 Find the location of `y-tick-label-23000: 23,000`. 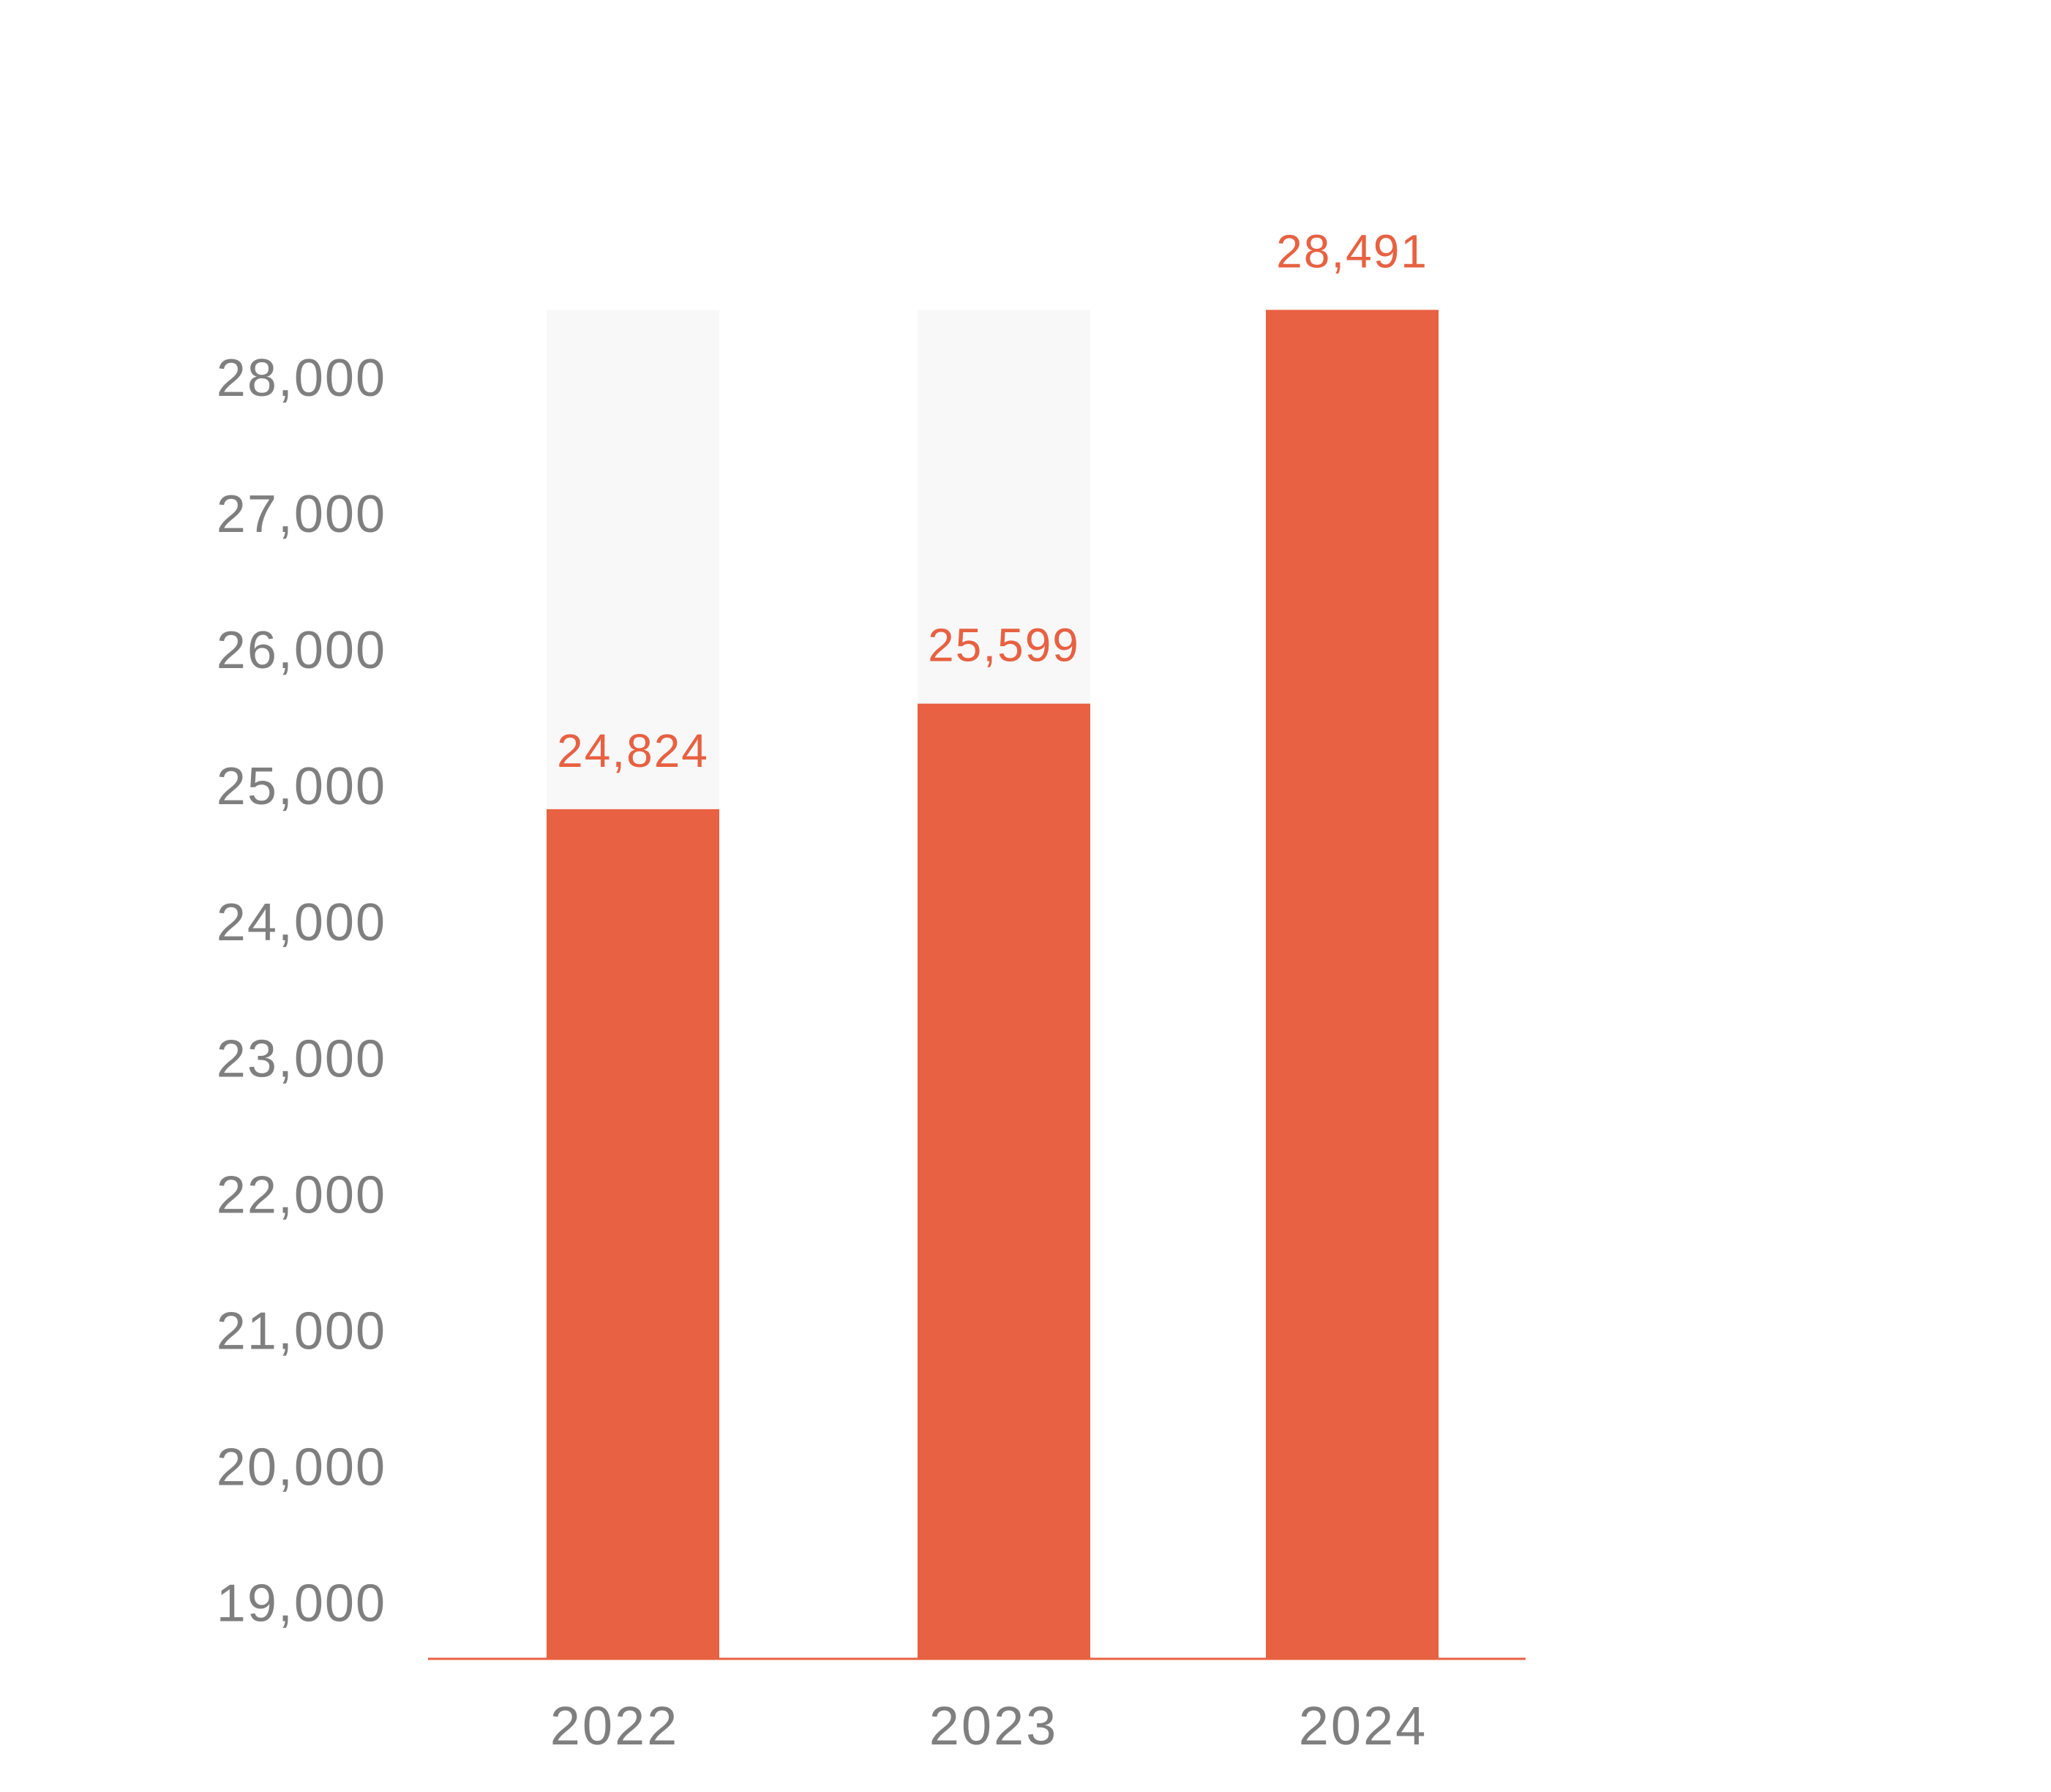

y-tick-label-23000: 23,000 is located at coordinates (301, 1059).